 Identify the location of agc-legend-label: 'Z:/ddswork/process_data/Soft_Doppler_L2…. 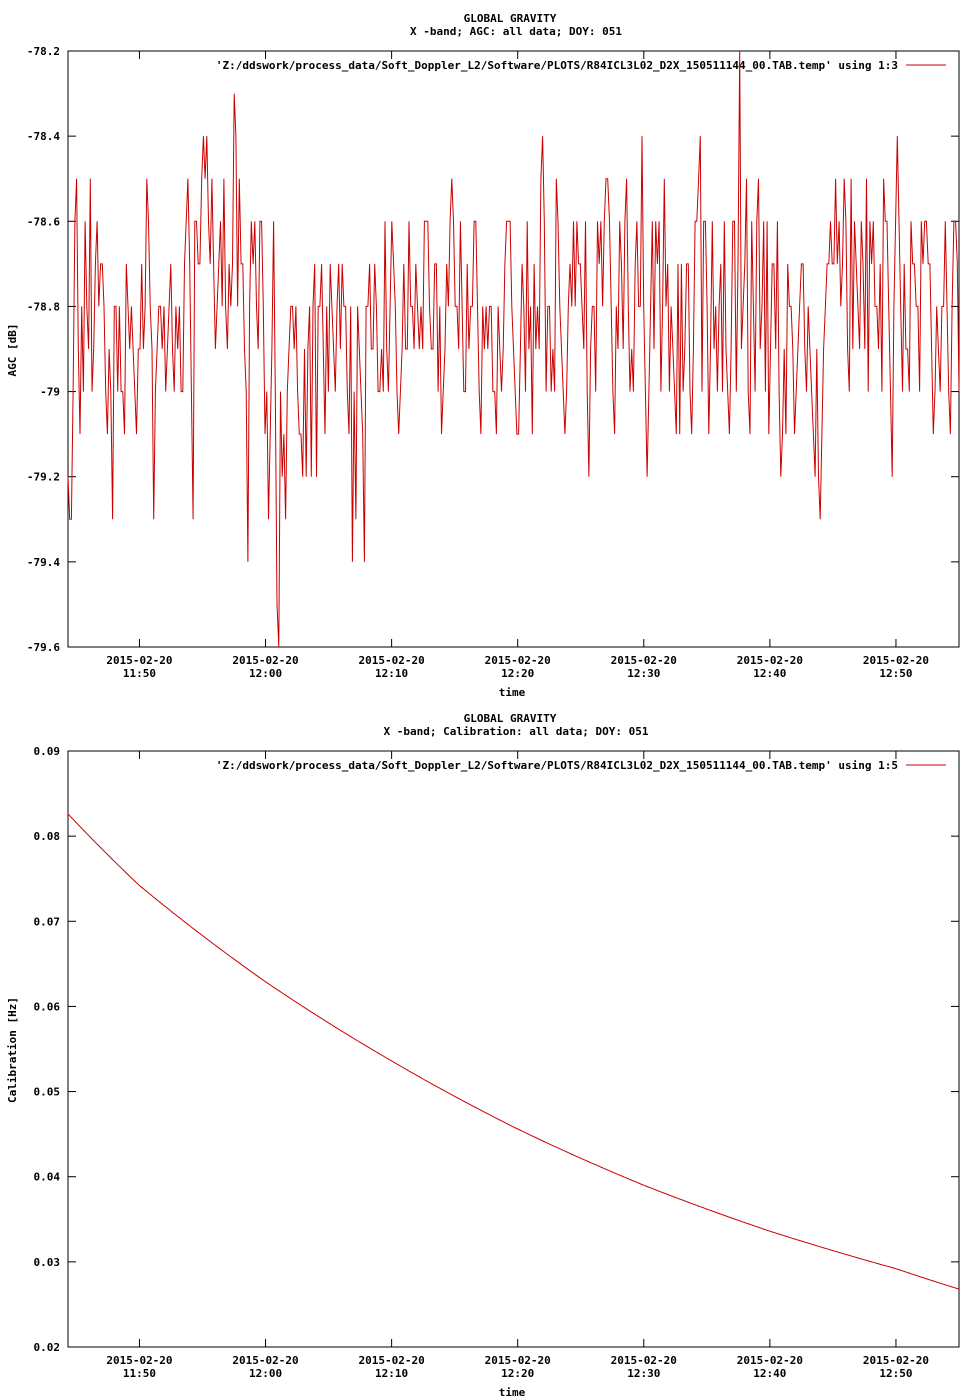
(557, 65).